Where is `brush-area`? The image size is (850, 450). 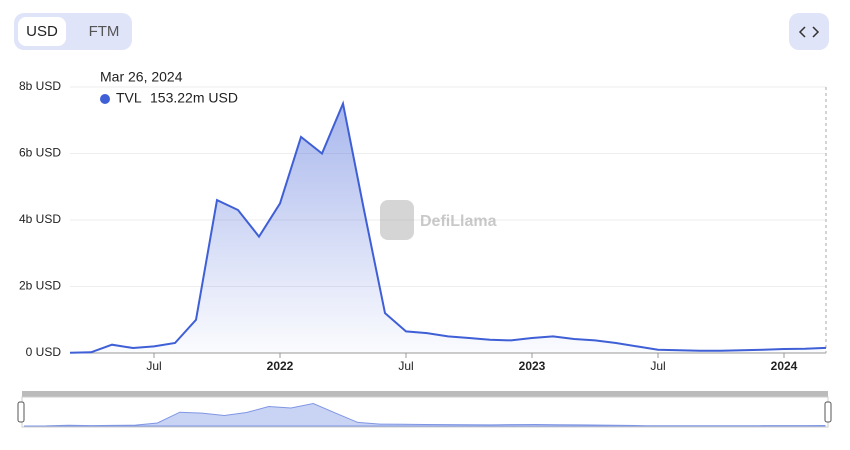 brush-area is located at coordinates (424, 414).